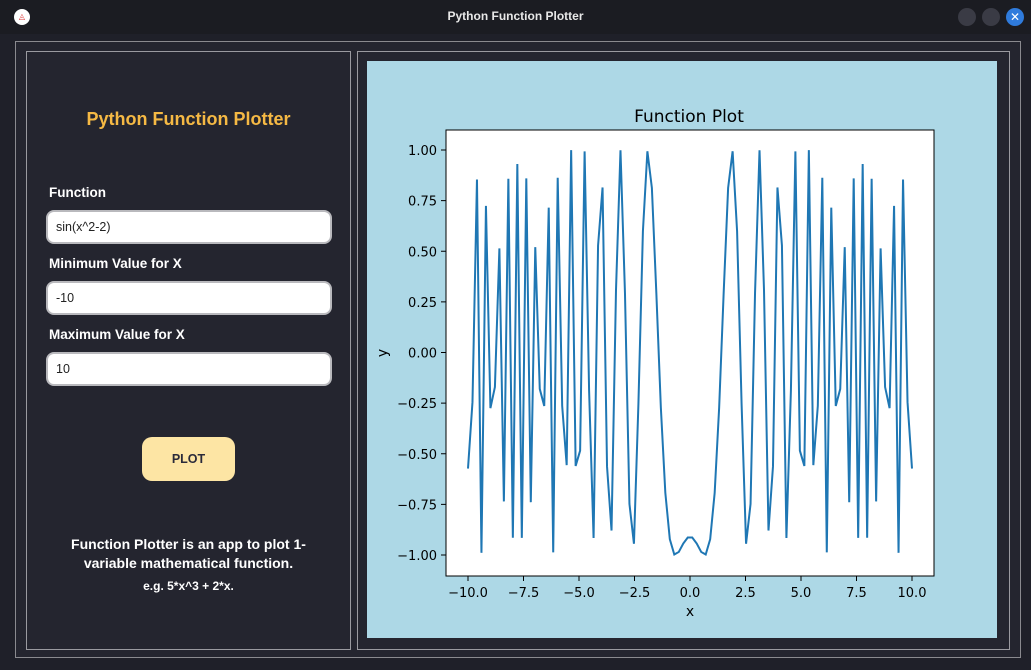 This screenshot has height=670, width=1031. What do you see at coordinates (383, 353) in the screenshot?
I see `y-axis-label: y` at bounding box center [383, 353].